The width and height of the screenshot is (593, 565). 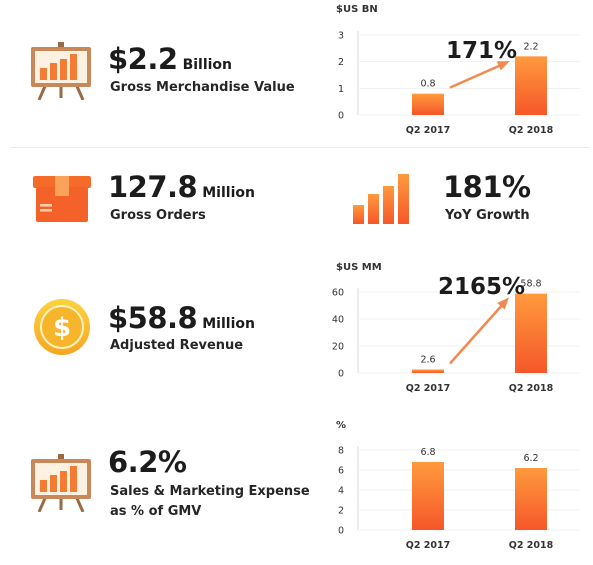 I want to click on sm-label-line2: as % of GMV, so click(x=156, y=511).